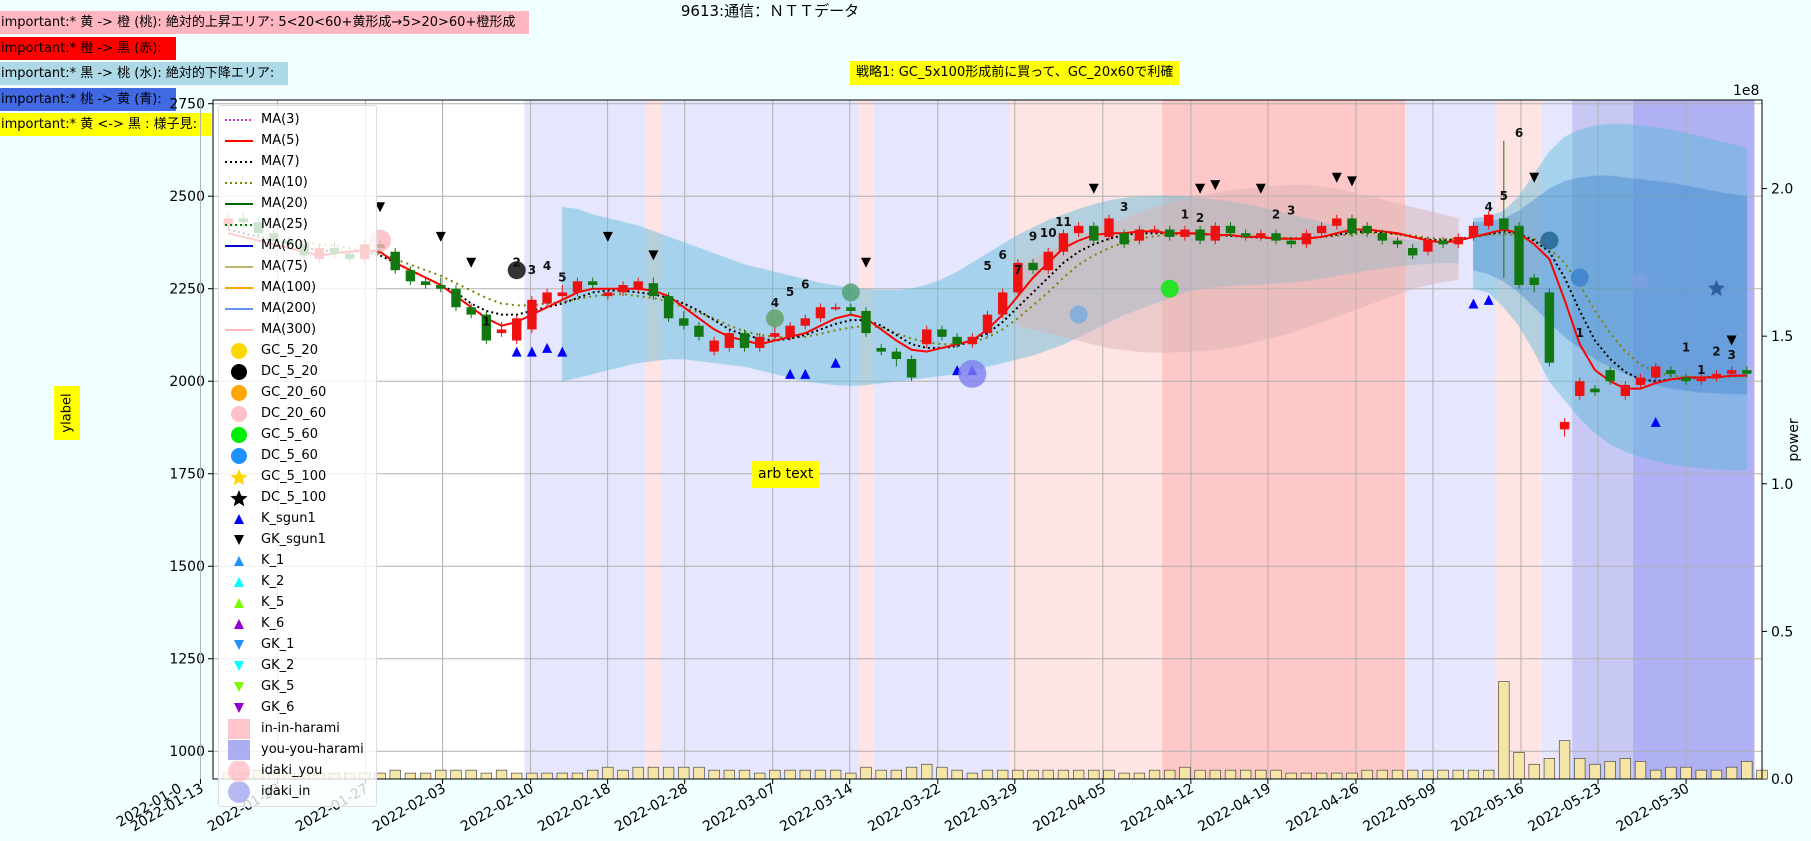 This screenshot has height=841, width=1811. I want to click on legend-label: GK_6, so click(278, 707).